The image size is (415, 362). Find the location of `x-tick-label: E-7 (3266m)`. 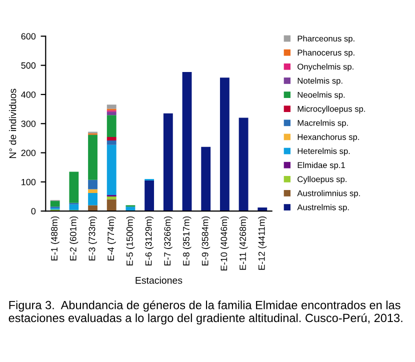

x-tick-label: E-7 (3266m) is located at coordinates (168, 241).